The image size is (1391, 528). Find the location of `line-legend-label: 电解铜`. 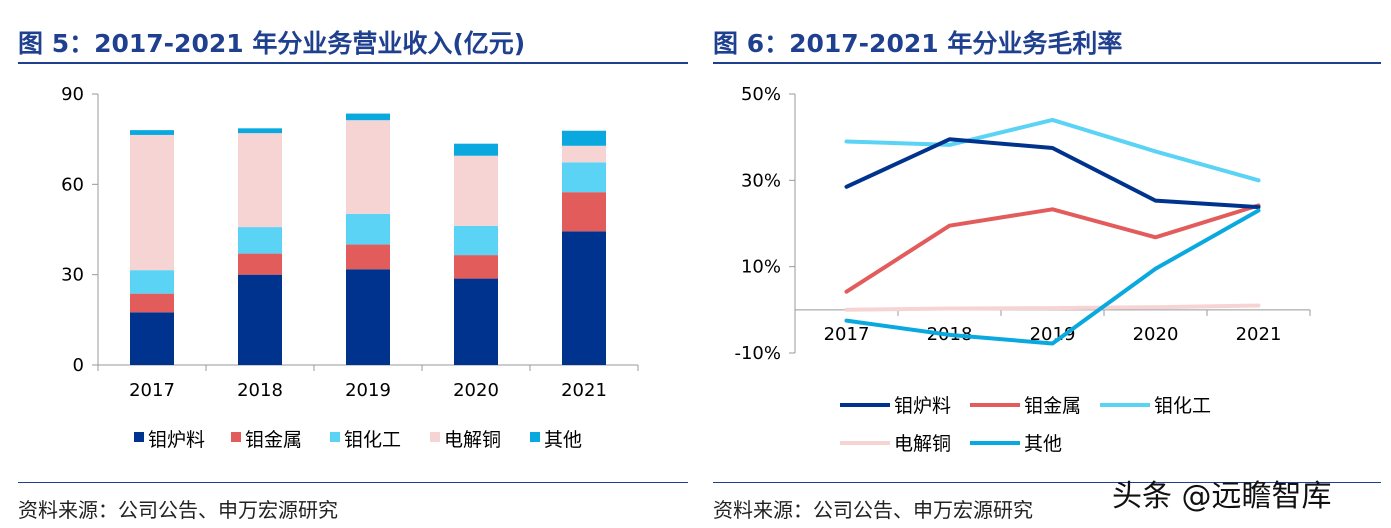

line-legend-label: 电解铜 is located at coordinates (922, 444).